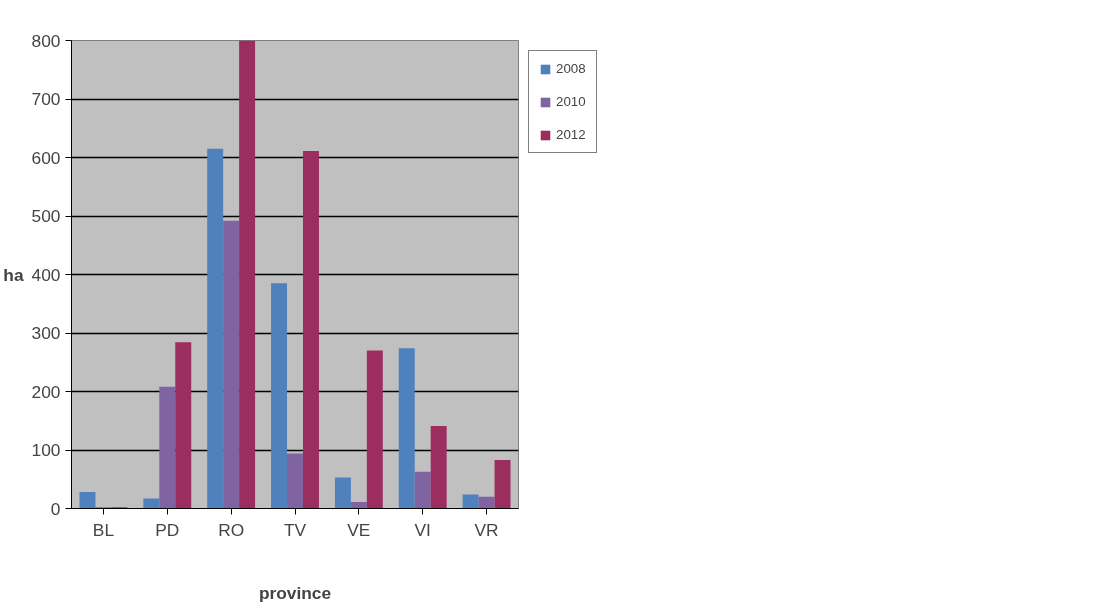 The image size is (1099, 609). What do you see at coordinates (359, 529) in the screenshot?
I see `x-tick-label: VE` at bounding box center [359, 529].